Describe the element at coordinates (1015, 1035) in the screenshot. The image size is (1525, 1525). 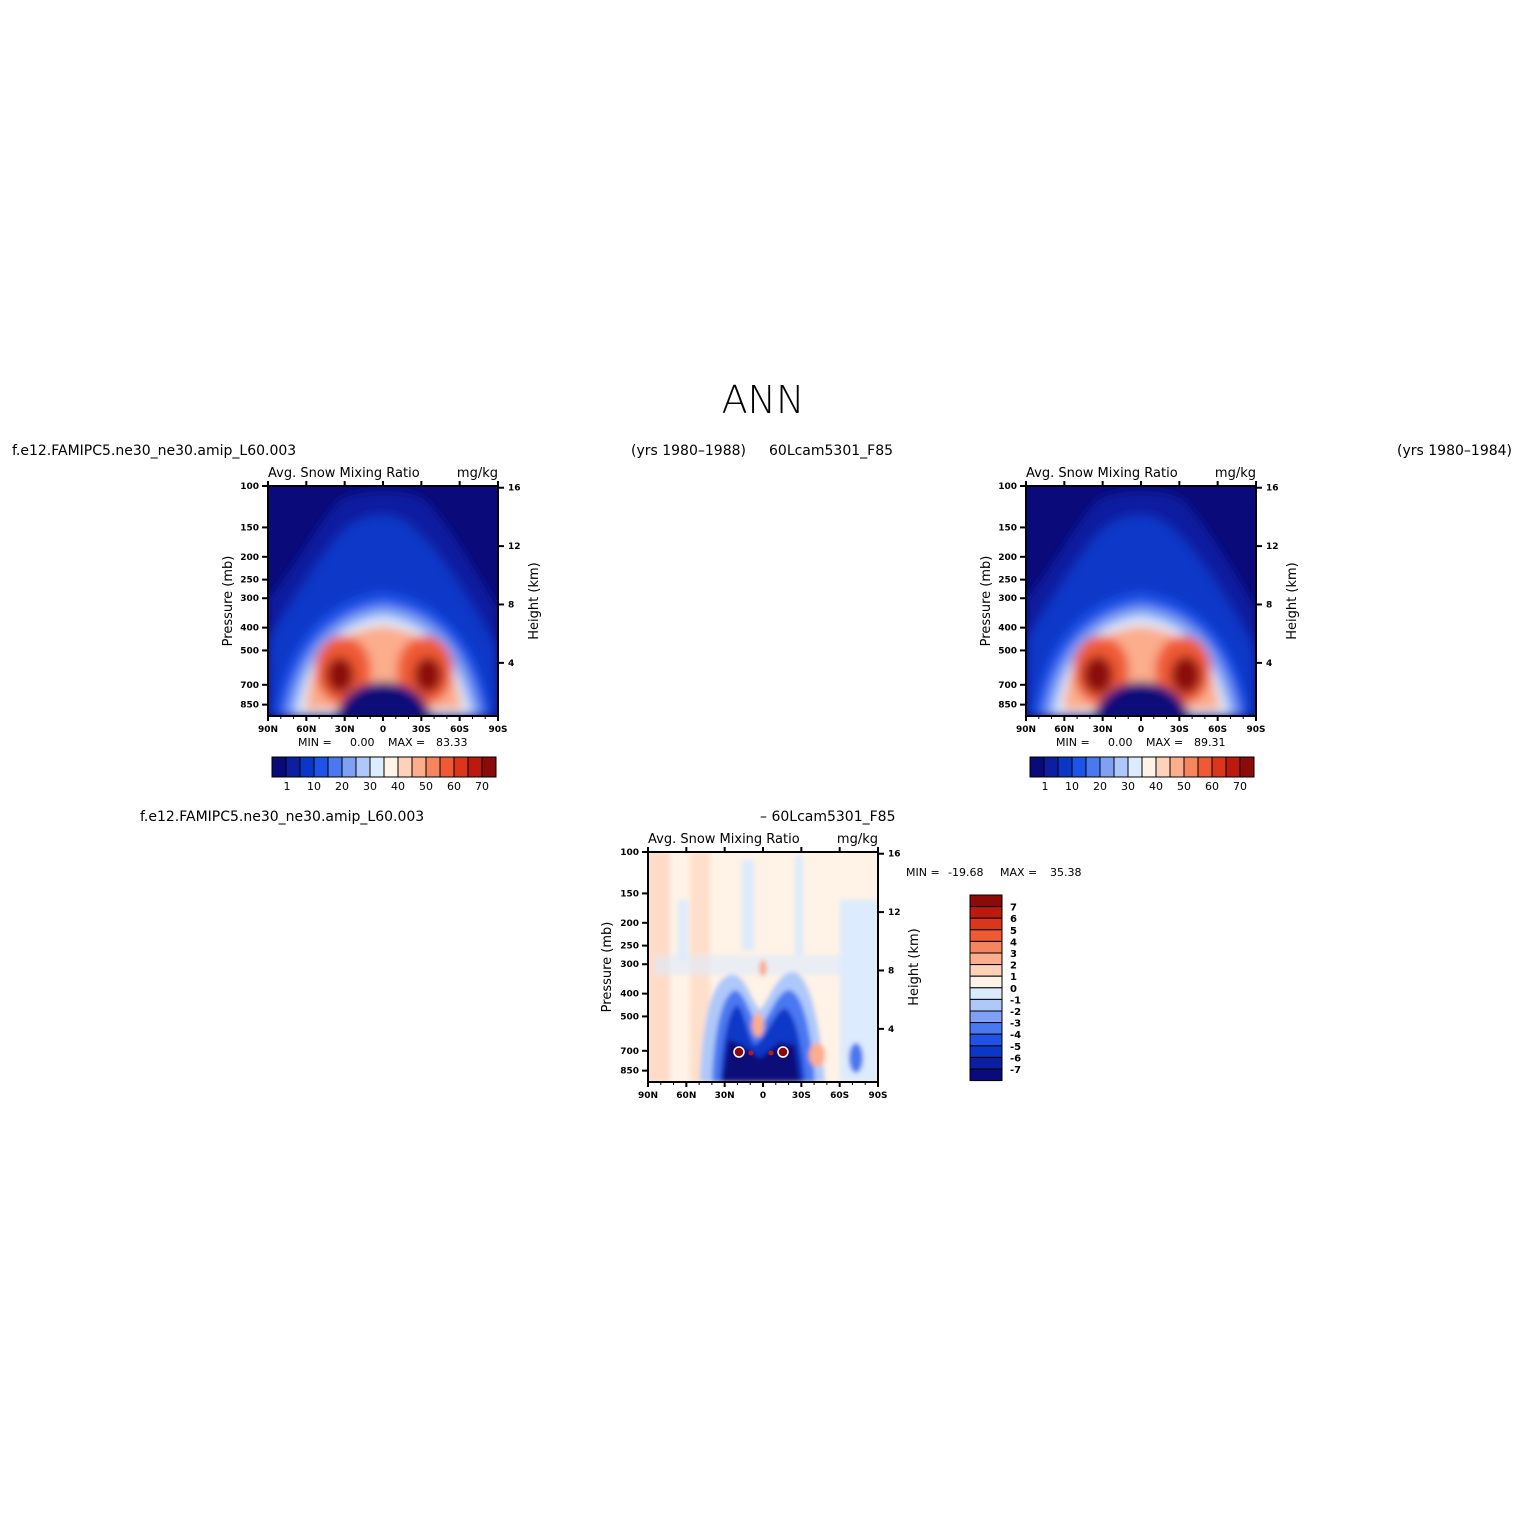
I see `colorbar-label: -4` at that location.